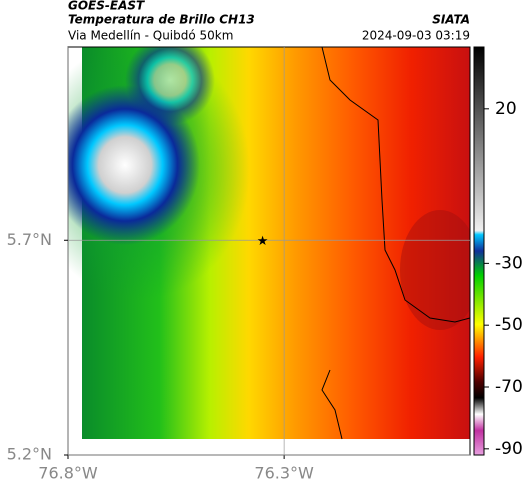  What do you see at coordinates (509, 449) in the screenshot?
I see `colorbar-tick-label: -90` at bounding box center [509, 449].